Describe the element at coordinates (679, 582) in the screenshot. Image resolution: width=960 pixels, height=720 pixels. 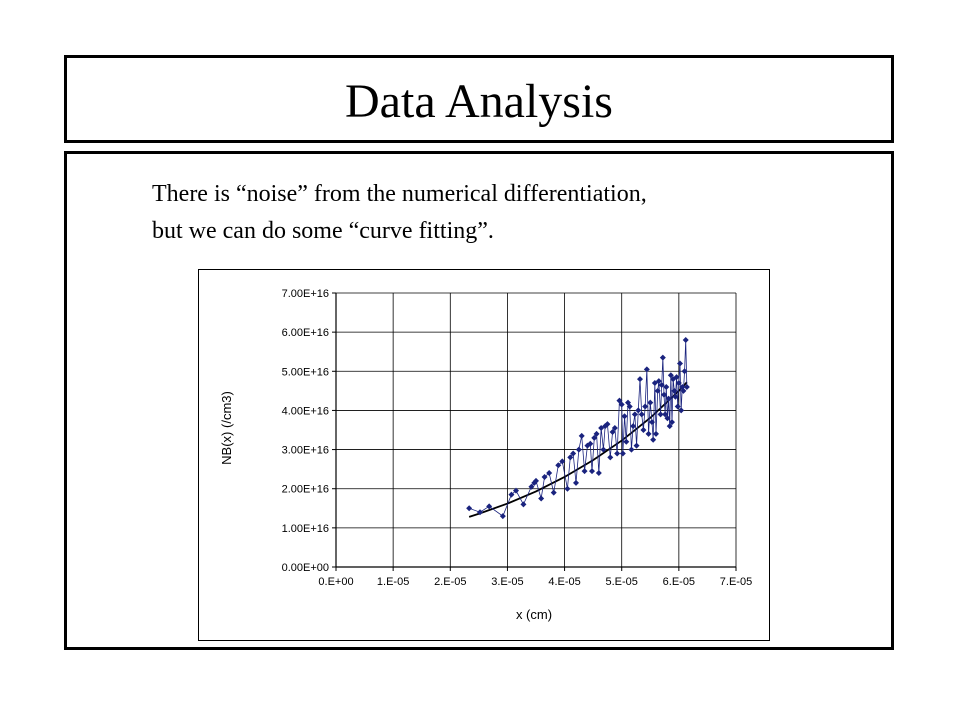
I see `x-tick-label: 6.E-05` at that location.